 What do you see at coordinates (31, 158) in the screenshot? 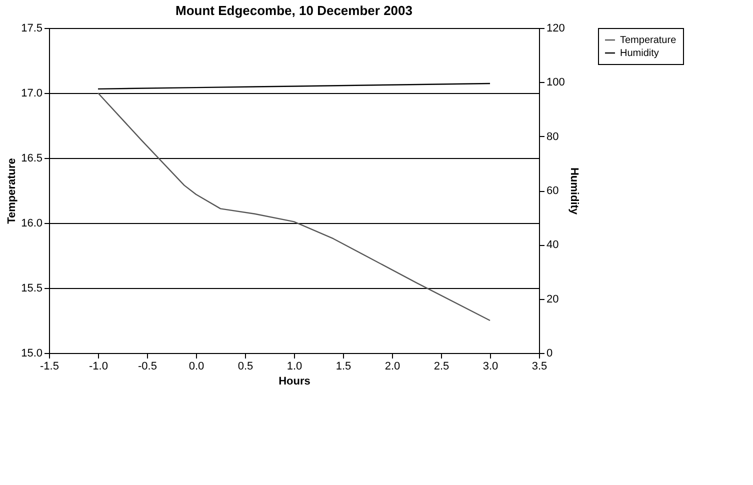
I see `y-tick-label: 16.5` at bounding box center [31, 158].